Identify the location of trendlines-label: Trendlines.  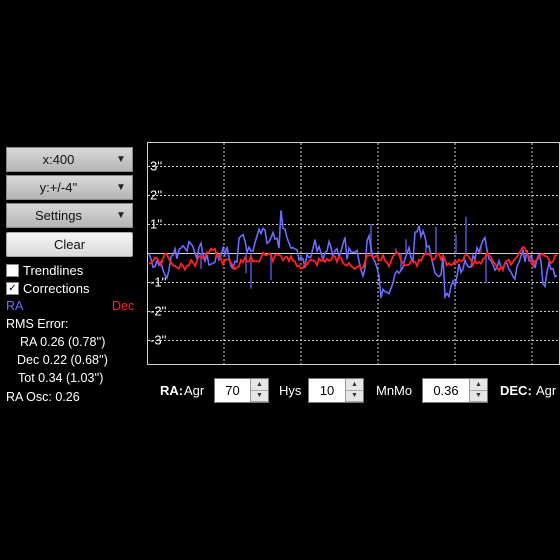
(53, 270).